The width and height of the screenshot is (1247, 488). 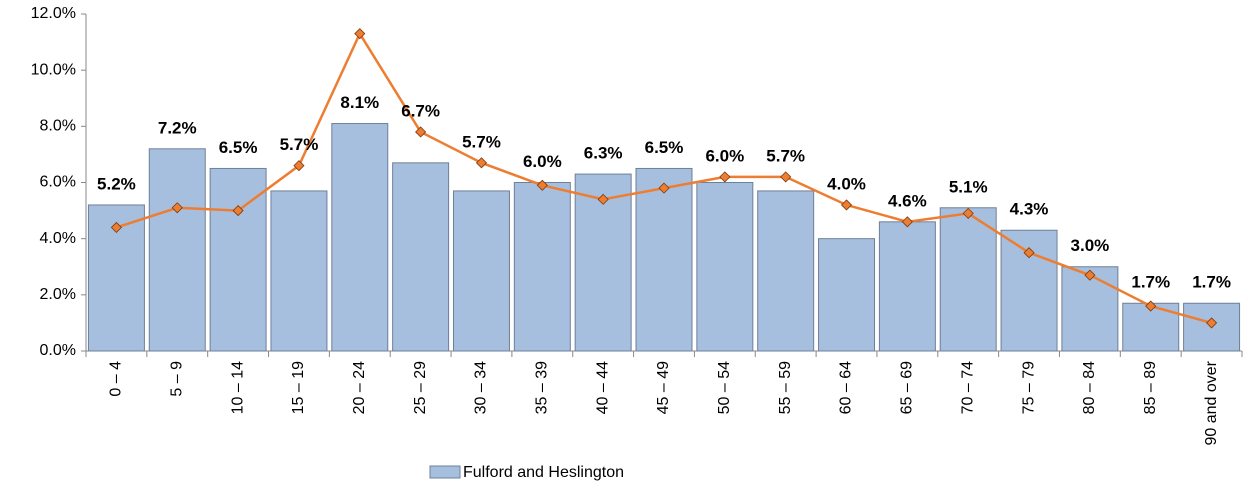 I want to click on x-tick-label: 70 – 74, so click(x=967, y=387).